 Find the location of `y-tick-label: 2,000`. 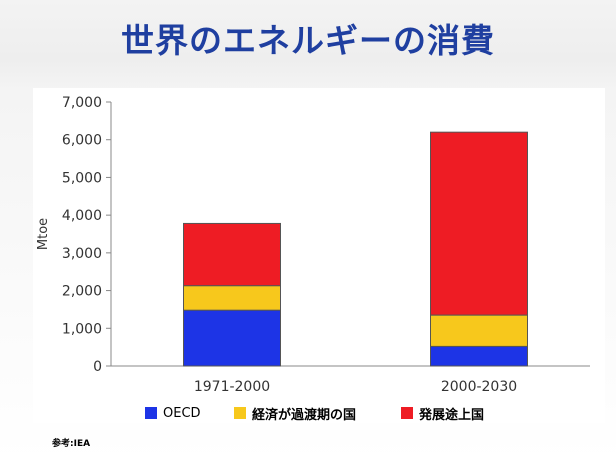

y-tick-label: 2,000 is located at coordinates (82, 292).